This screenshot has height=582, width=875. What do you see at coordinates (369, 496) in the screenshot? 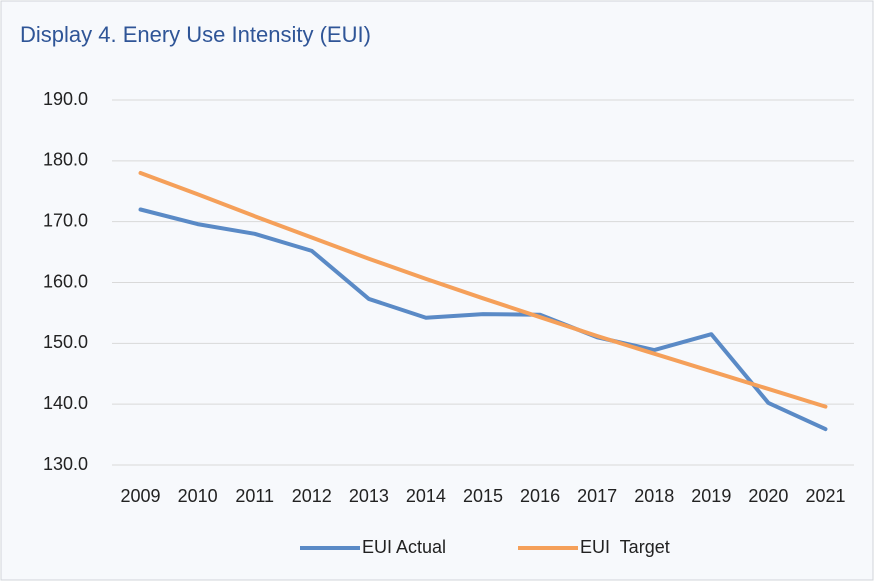
I see `x-tick-label: 2013` at bounding box center [369, 496].